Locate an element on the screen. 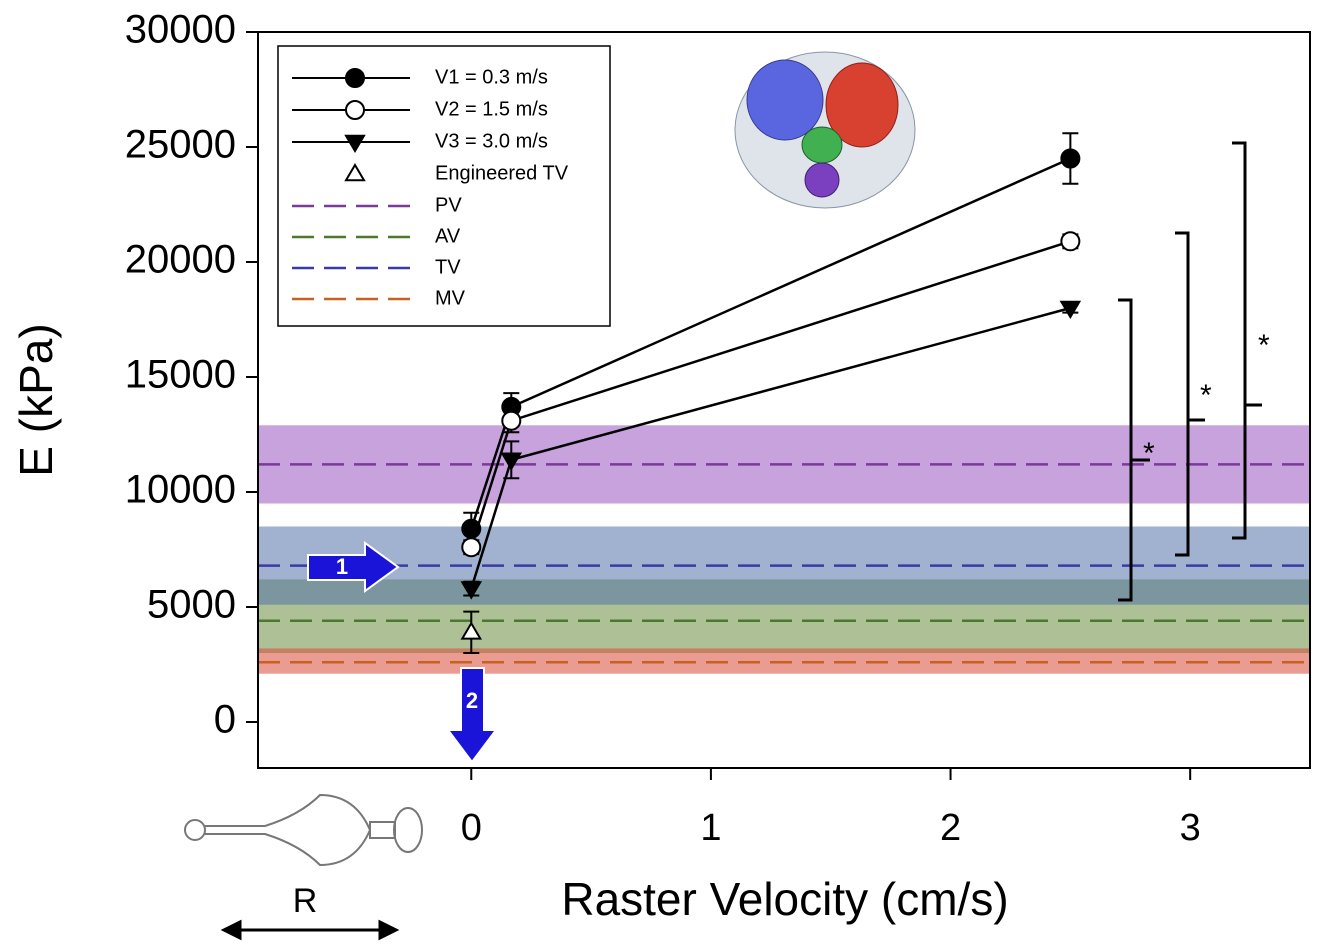 The height and width of the screenshot is (947, 1319). legend-label: PV is located at coordinates (448, 205).